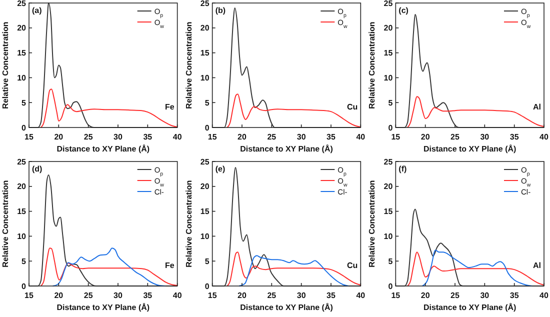  I want to click on annotation: (c), so click(403, 10).